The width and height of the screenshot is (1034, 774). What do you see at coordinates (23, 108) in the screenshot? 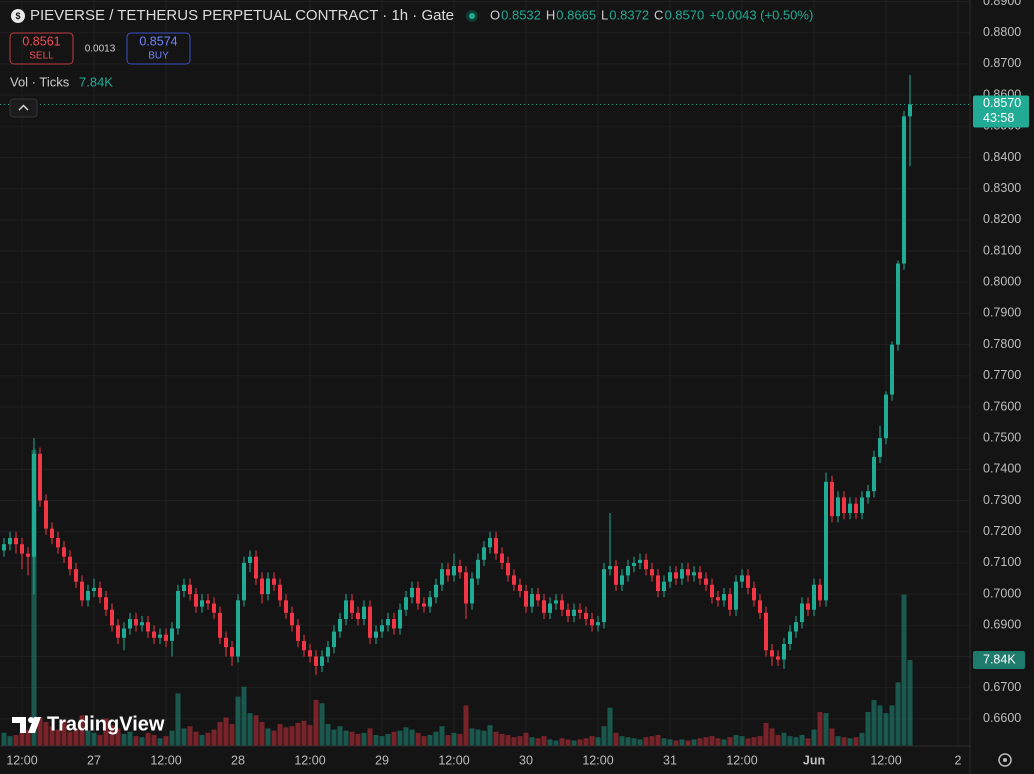
I see `collapse-button` at bounding box center [23, 108].